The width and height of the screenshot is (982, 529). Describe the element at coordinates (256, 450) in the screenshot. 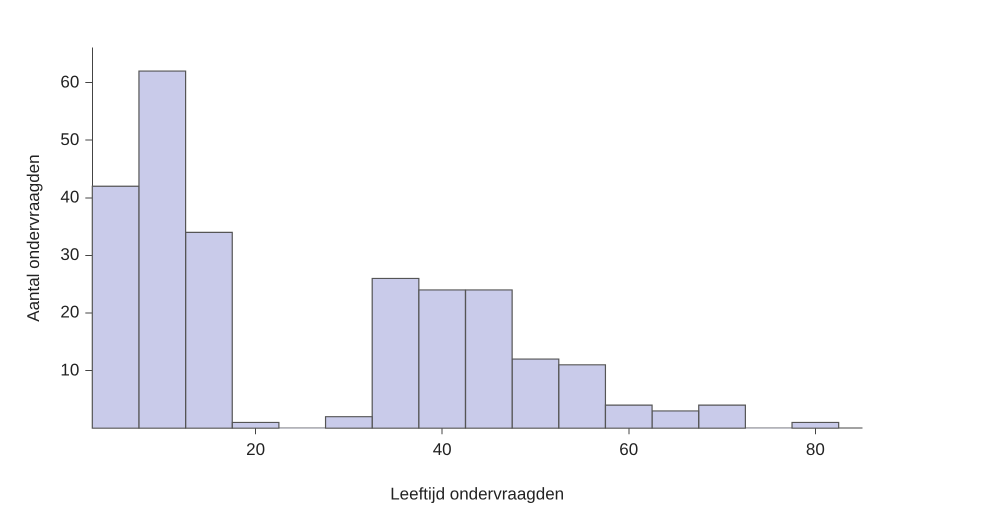

I see `x-tick-label: 20` at that location.